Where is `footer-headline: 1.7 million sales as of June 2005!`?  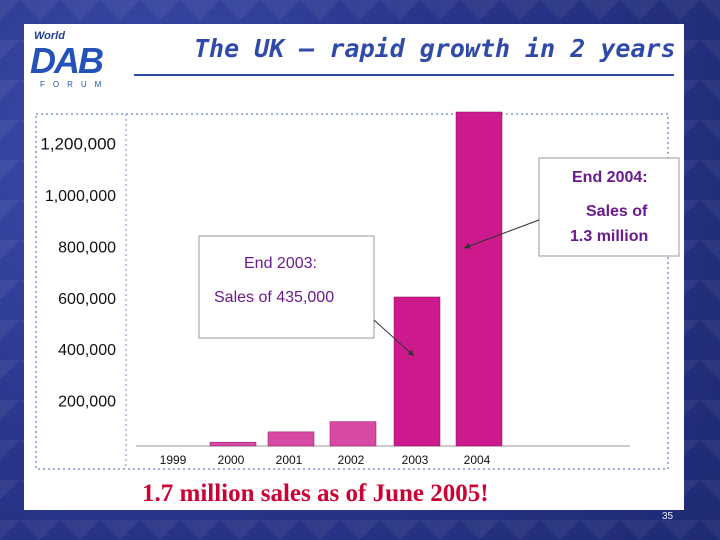
footer-headline: 1.7 million sales as of June 2005! is located at coordinates (315, 493).